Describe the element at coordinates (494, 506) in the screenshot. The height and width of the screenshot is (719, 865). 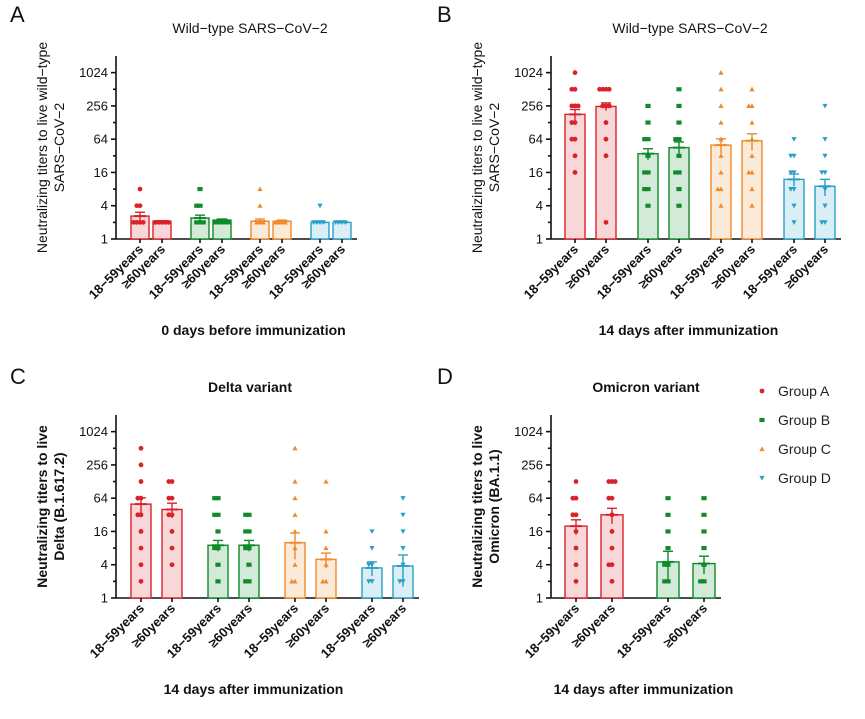
I see `y-axis-label: Omicron (BA.1.1)` at that location.